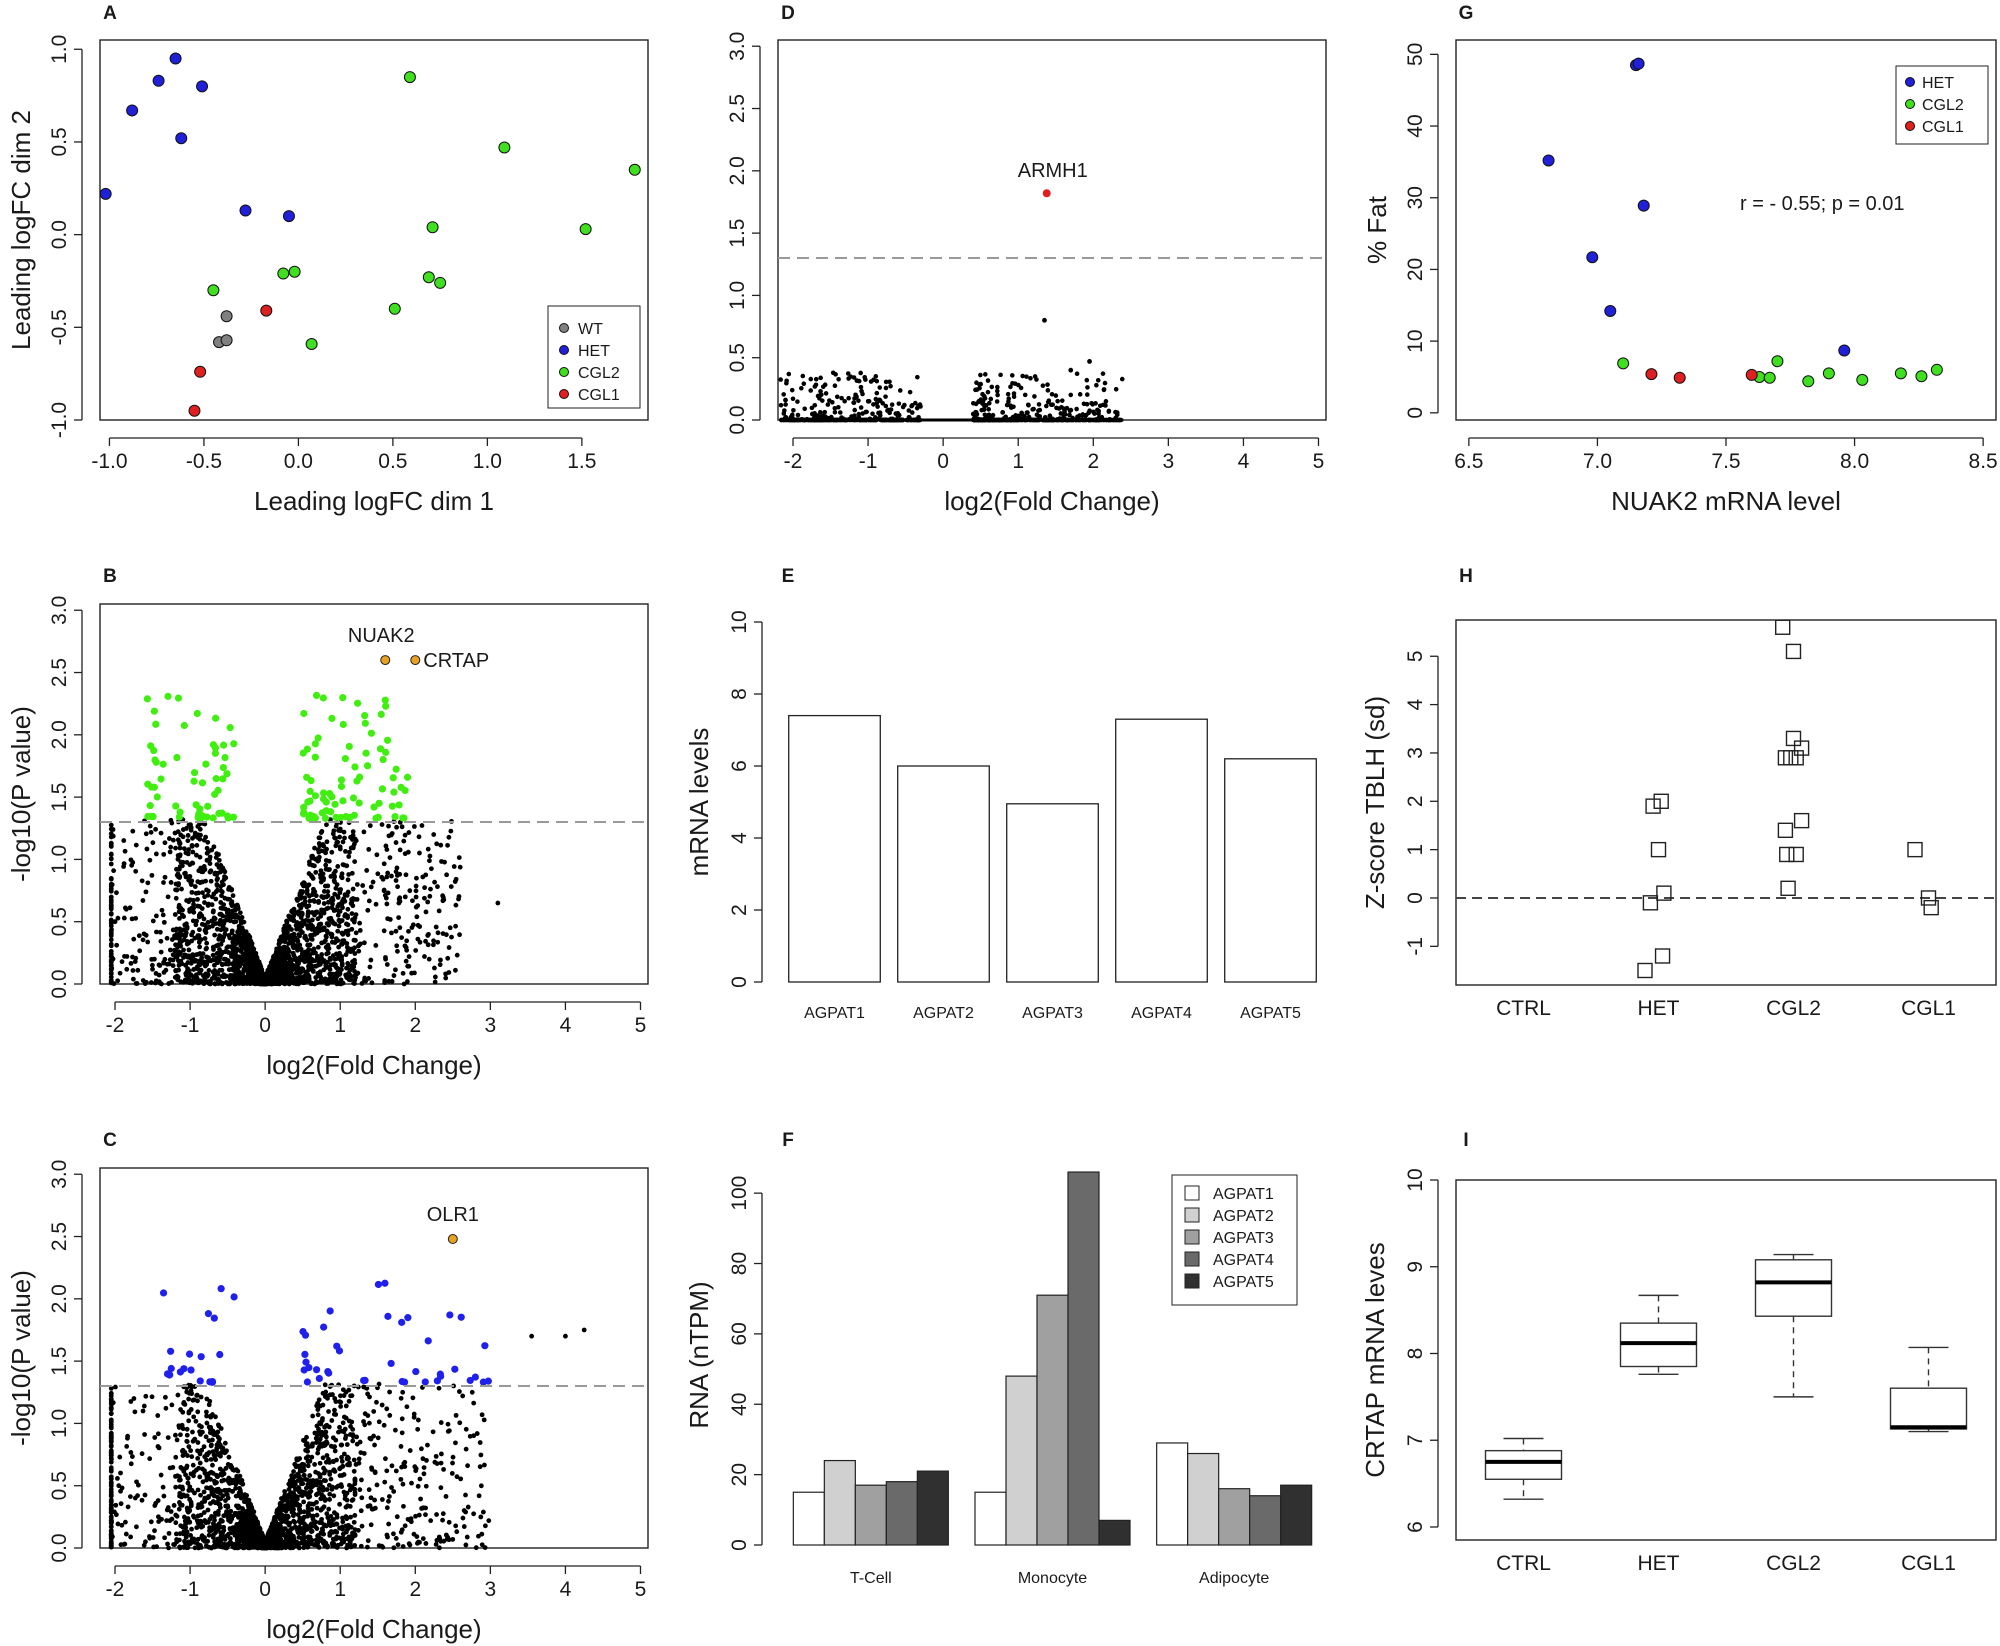  What do you see at coordinates (288, 216) in the screenshot?
I see `point-het` at bounding box center [288, 216].